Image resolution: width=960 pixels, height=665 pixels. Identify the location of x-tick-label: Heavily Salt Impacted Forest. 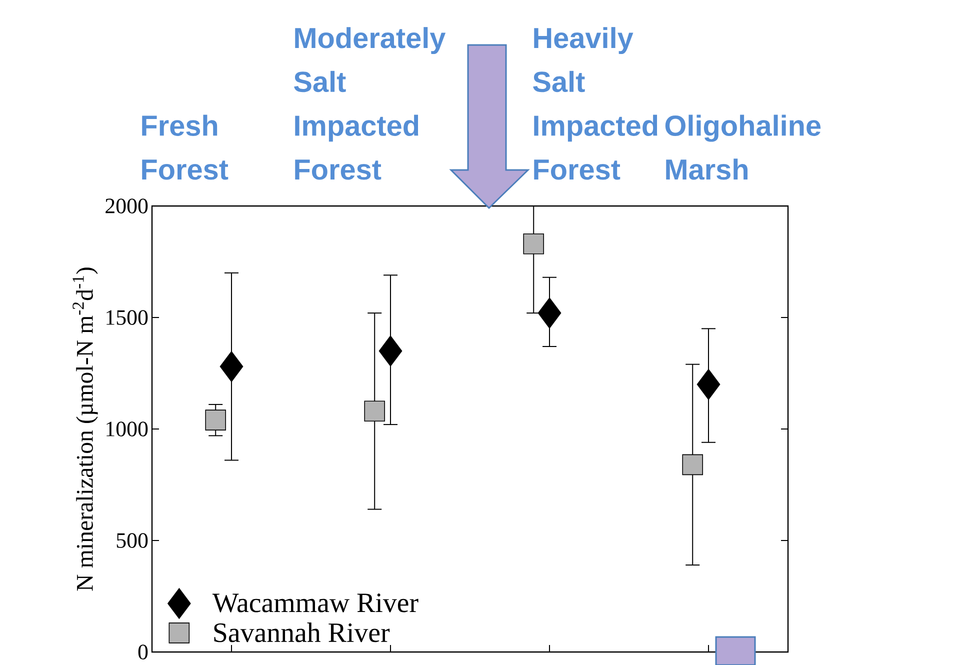
(595, 103).